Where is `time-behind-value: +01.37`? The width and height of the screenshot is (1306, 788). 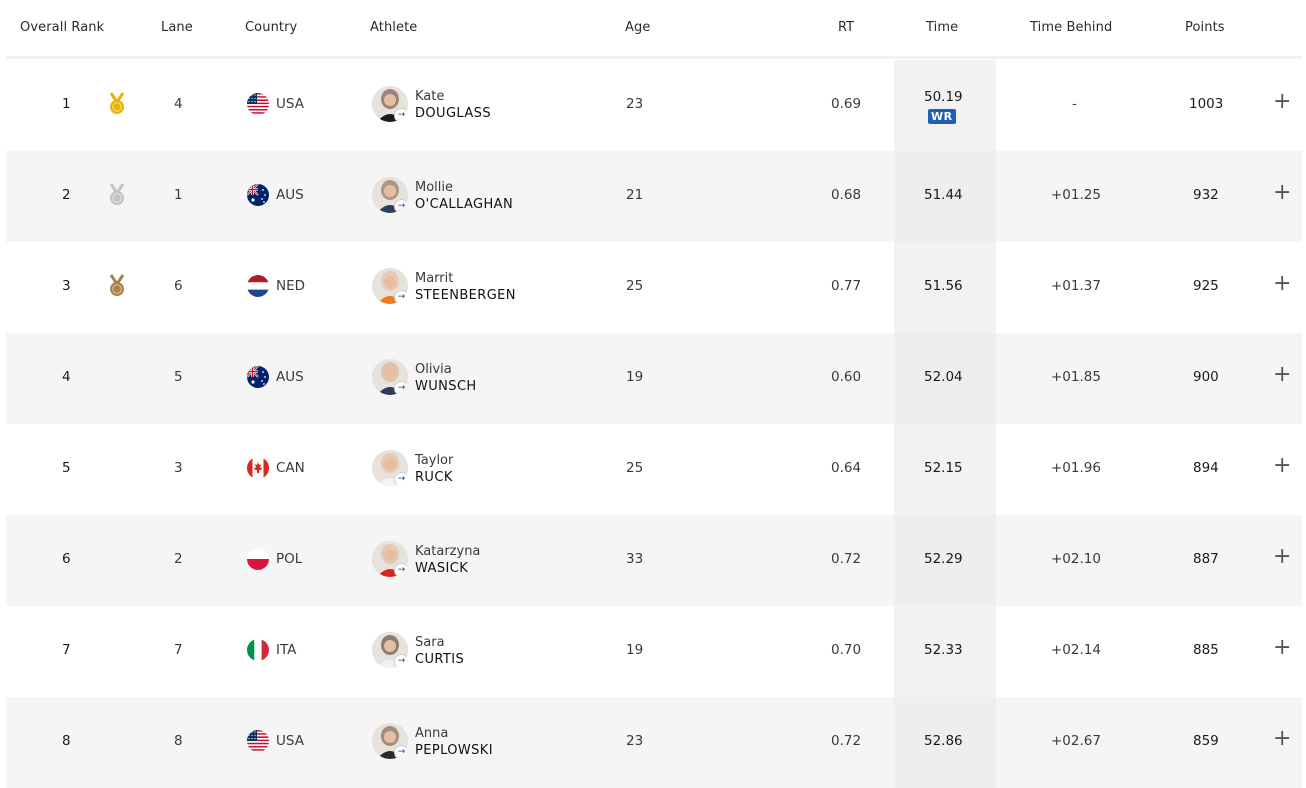
time-behind-value: +01.37 is located at coordinates (1076, 286).